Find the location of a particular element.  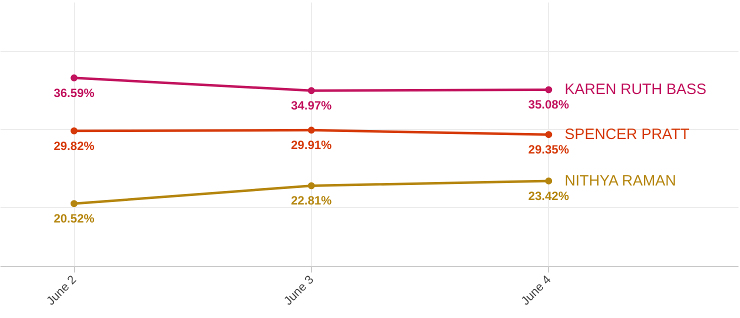

series-label: NITHYA RAMAN is located at coordinates (620, 181).